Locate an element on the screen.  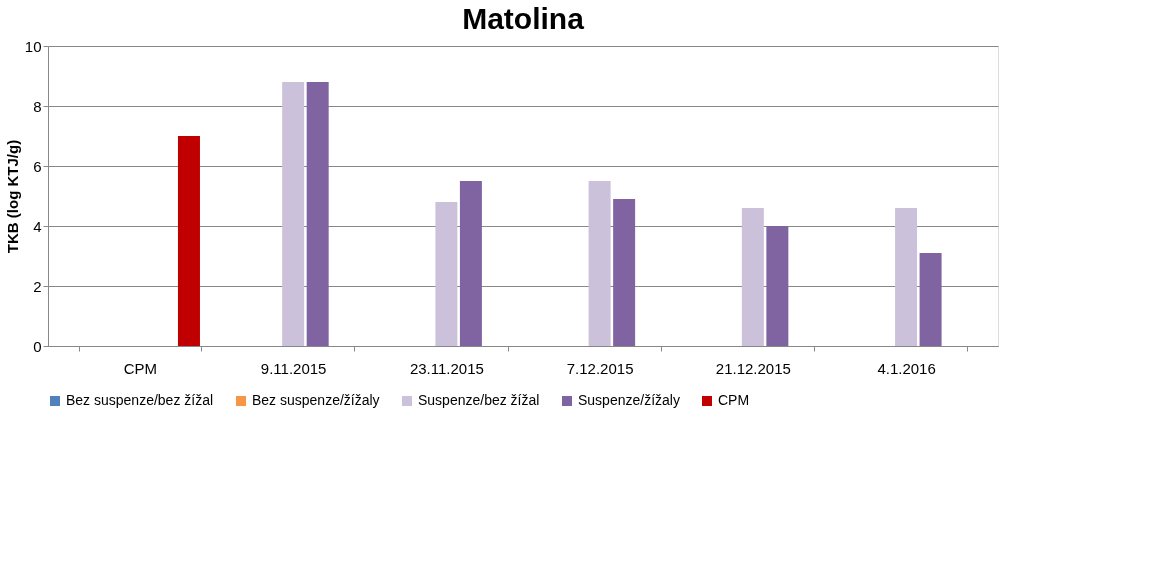
legend-label: Bez suspenze/bez žížal is located at coordinates (140, 400).